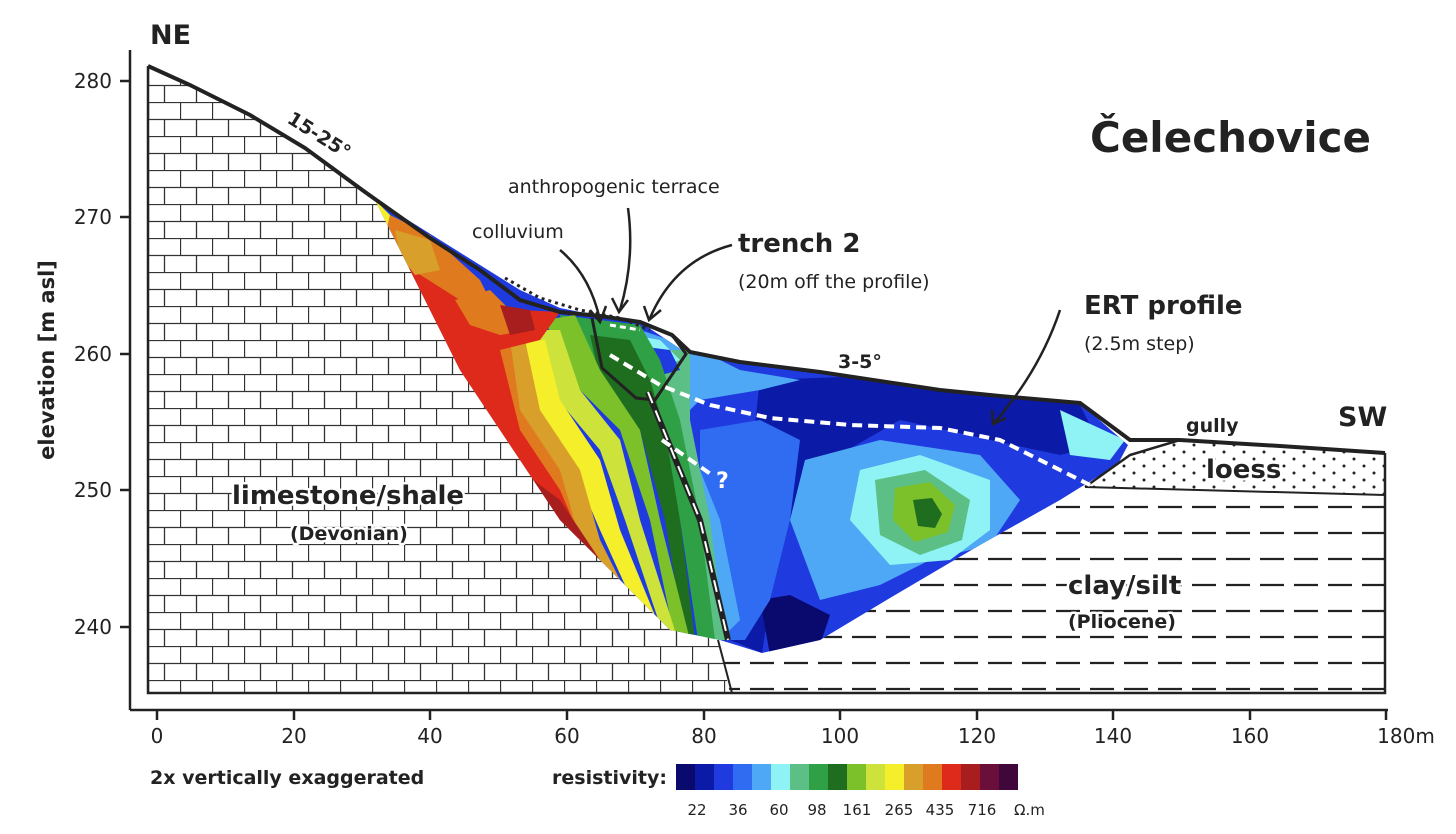 The width and height of the screenshot is (1456, 834). I want to click on ert-arrow, so click(1028, 366).